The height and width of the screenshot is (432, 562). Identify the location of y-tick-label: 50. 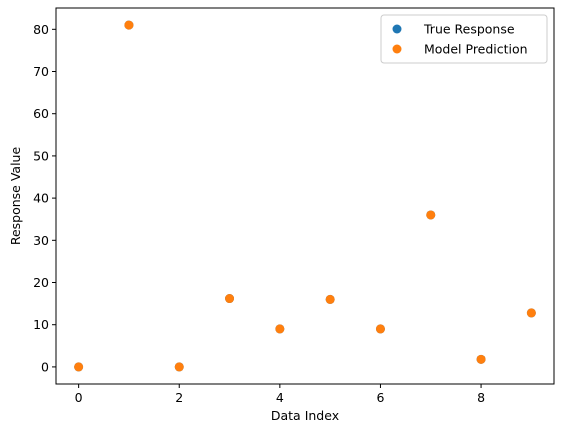
(41, 155).